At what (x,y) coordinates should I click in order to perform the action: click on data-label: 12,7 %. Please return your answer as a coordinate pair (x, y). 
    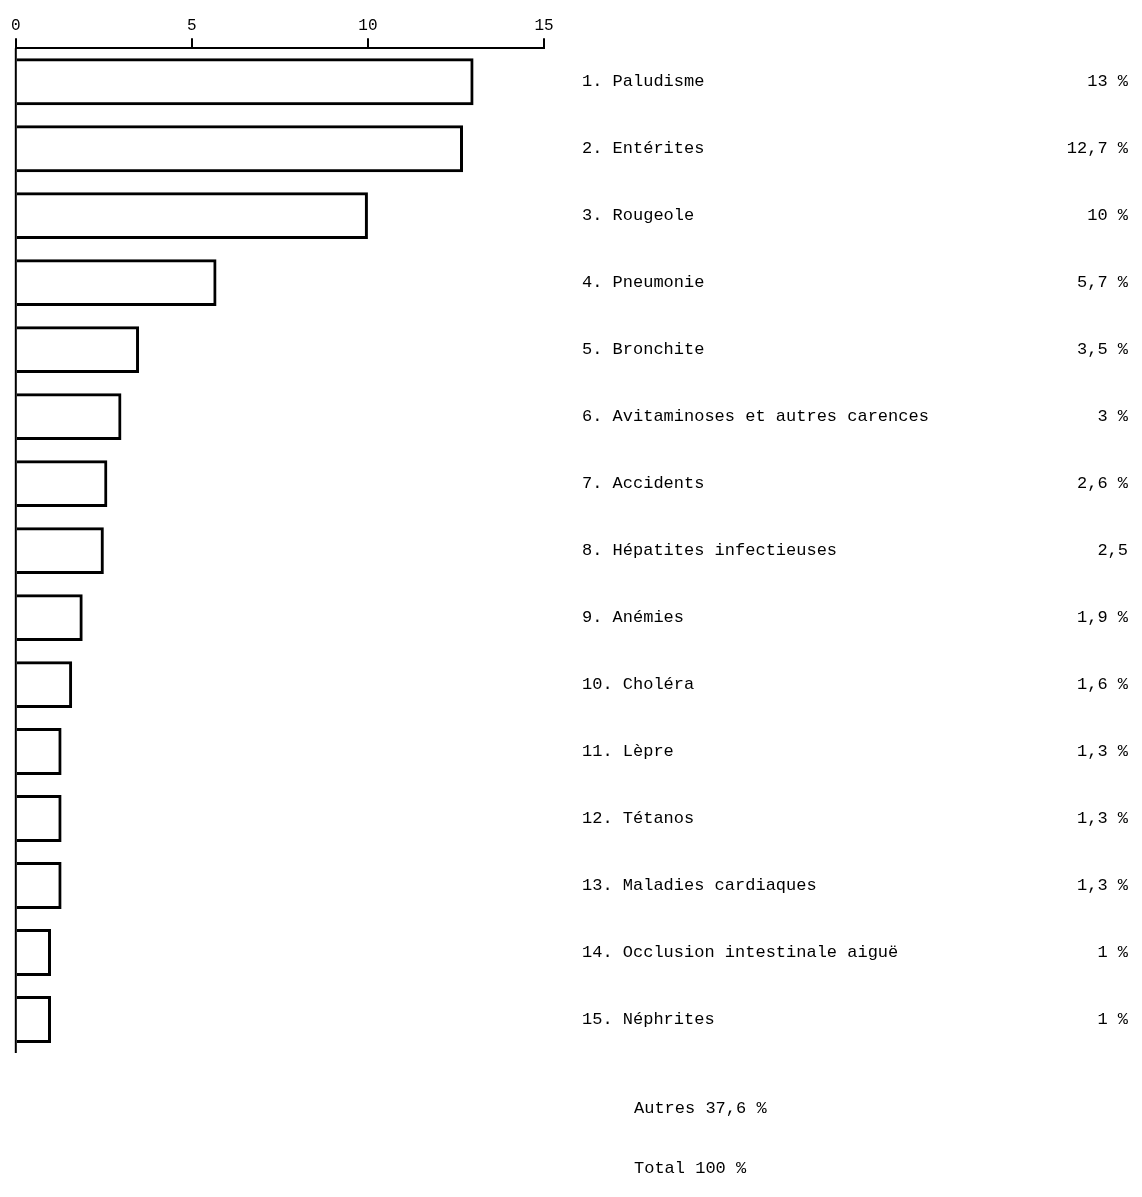
    Looking at the image, I should click on (1097, 149).